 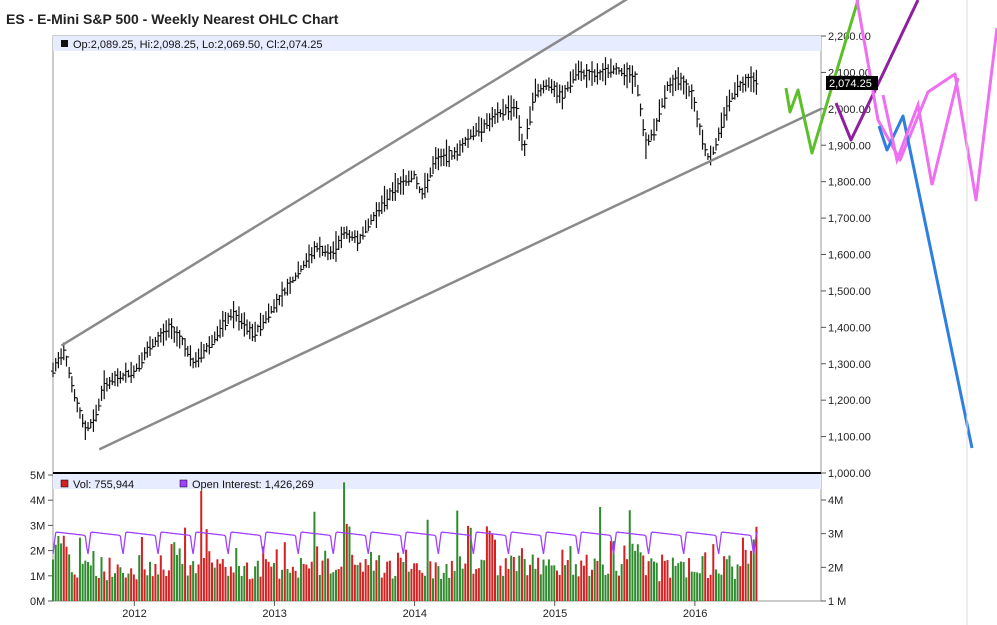 I want to click on price-tick-label: 1,500.00, so click(x=849, y=292).